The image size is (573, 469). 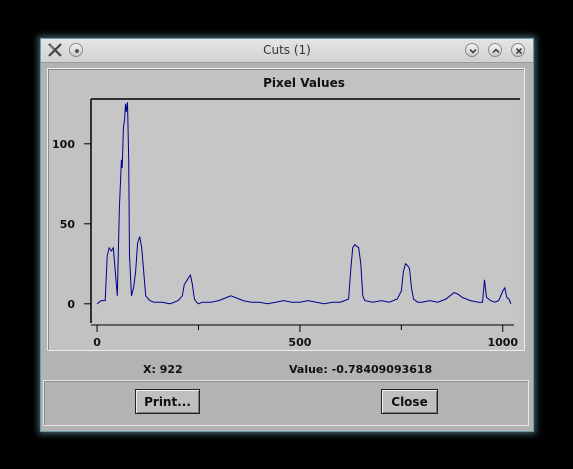 I want to click on window-title: Cuts (1), so click(x=287, y=50).